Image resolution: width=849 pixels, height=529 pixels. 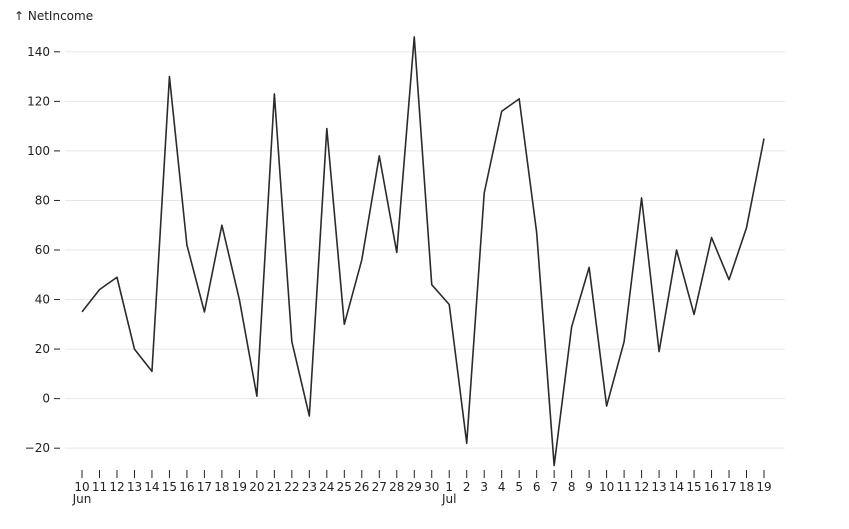 I want to click on x-tick-label: 24, so click(x=326, y=487).